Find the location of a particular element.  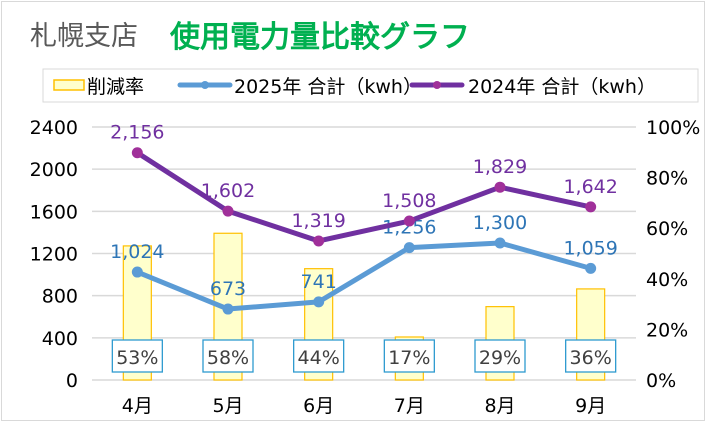

y-right-tick: 20% is located at coordinates (667, 330).